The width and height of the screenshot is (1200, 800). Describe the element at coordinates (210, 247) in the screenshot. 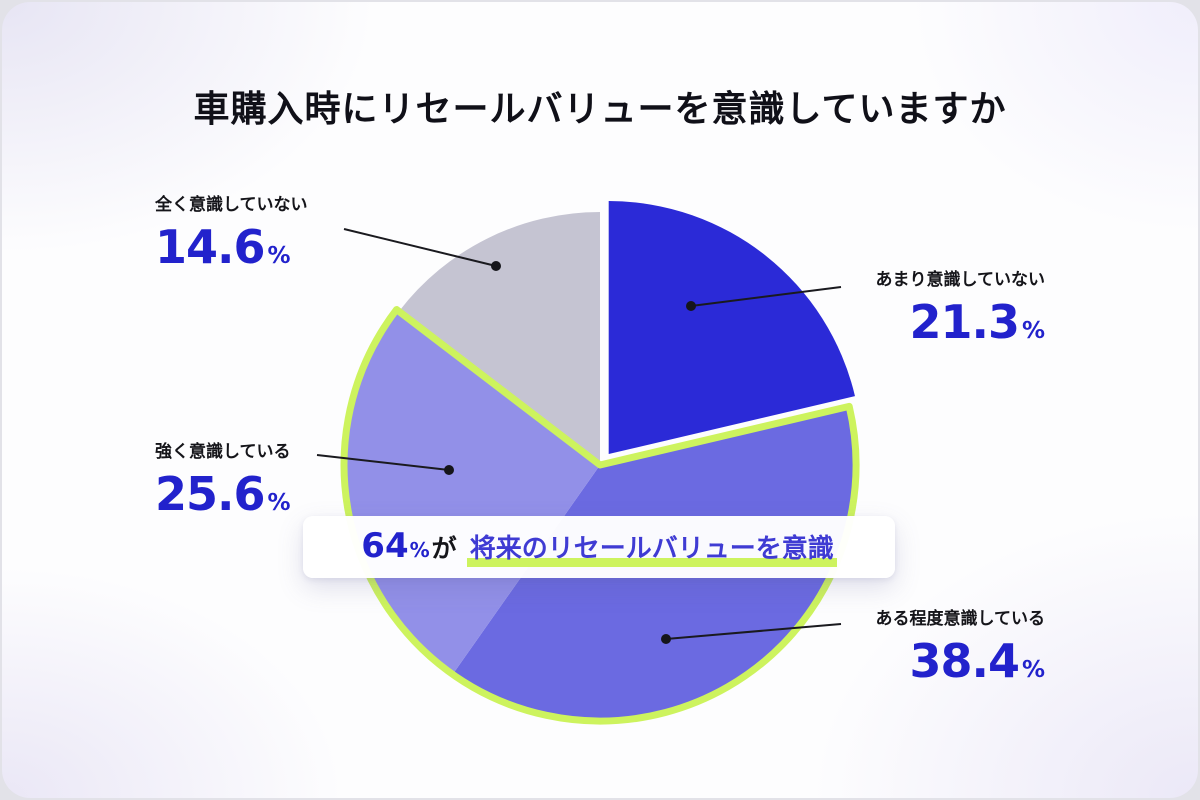

I see `slice-value-number: 14.6` at that location.